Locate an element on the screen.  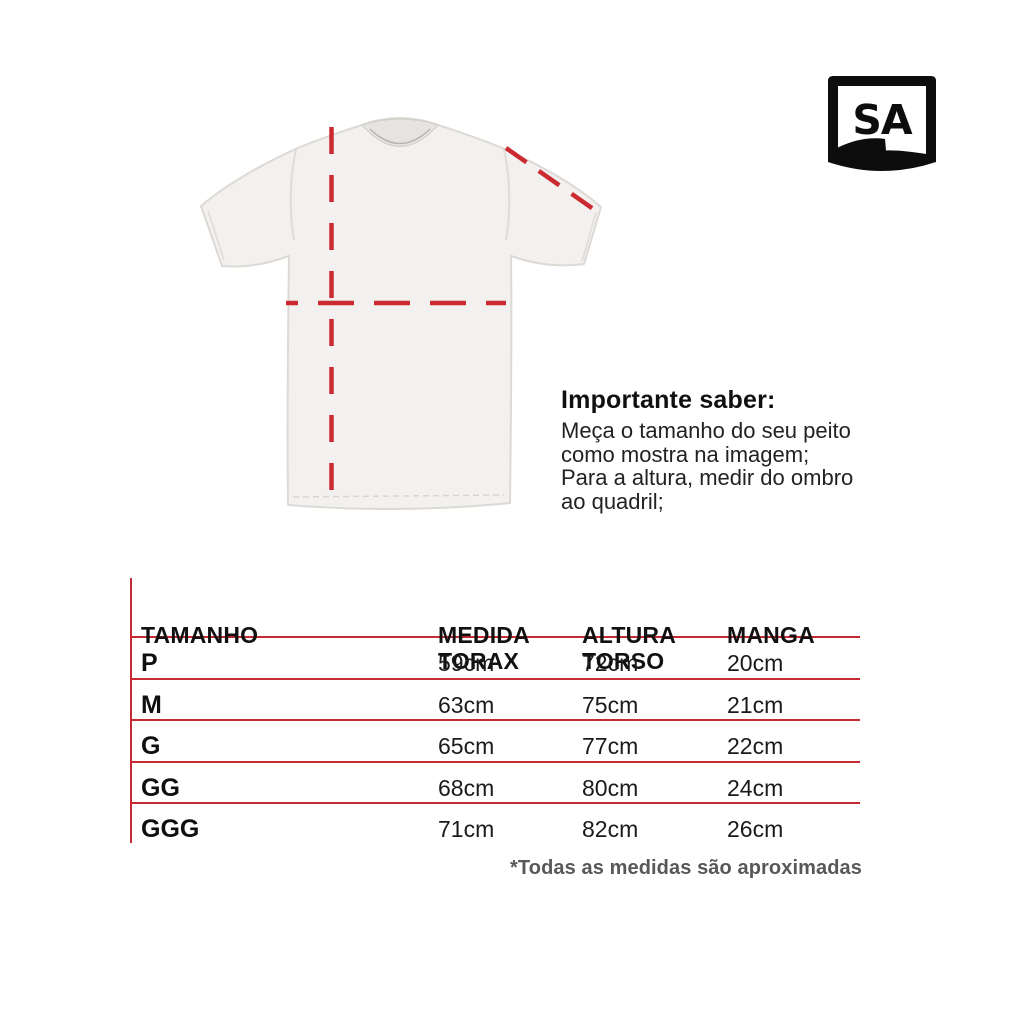
torso-cell: 75cm is located at coordinates (610, 705).